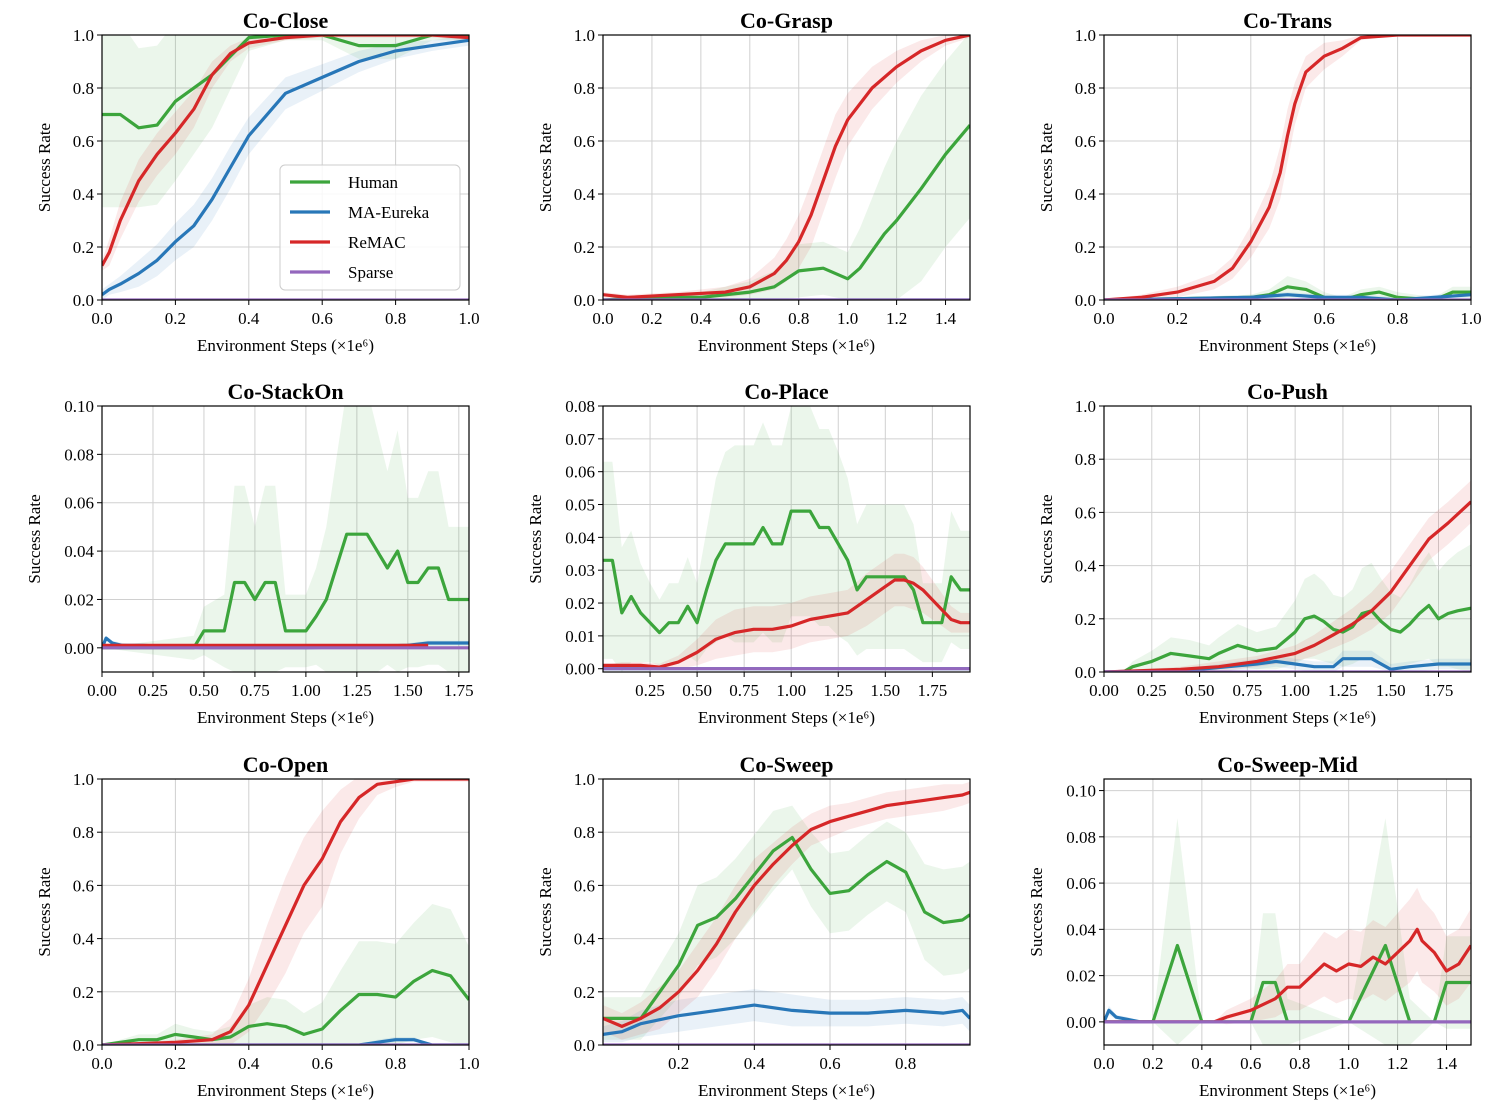 The width and height of the screenshot is (1506, 1115). I want to click on y-tick-label: 0.03, so click(580, 570).